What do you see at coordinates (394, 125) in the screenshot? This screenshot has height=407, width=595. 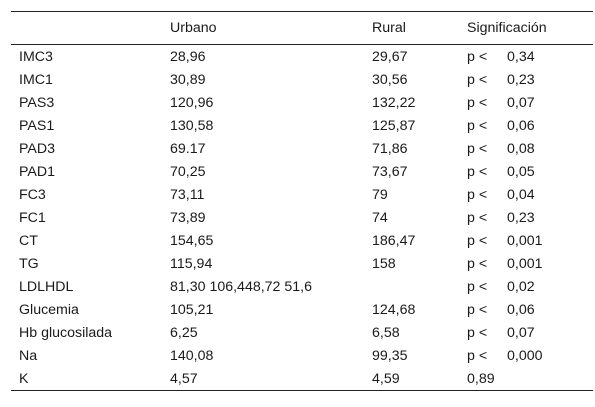 I see `cell-rural: 125,87` at bounding box center [394, 125].